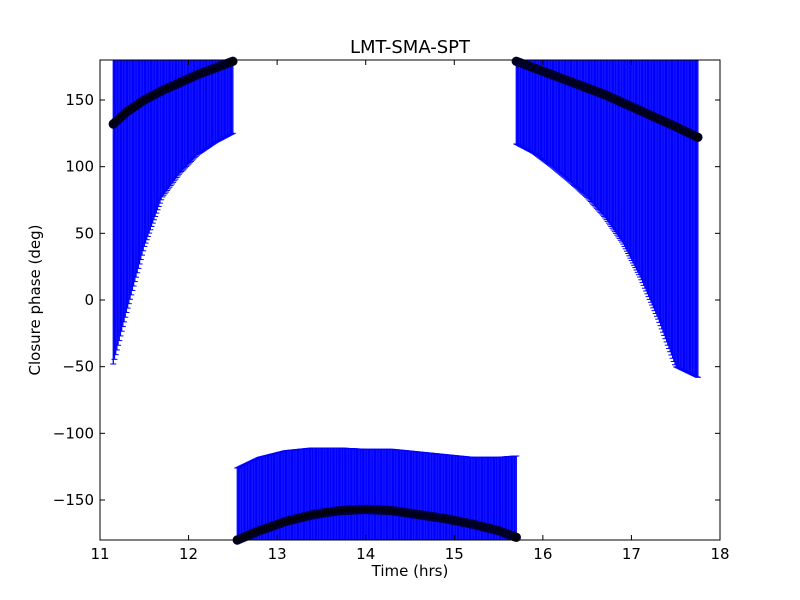 The width and height of the screenshot is (800, 600). What do you see at coordinates (542, 554) in the screenshot?
I see `x-tick-label: 16` at bounding box center [542, 554].